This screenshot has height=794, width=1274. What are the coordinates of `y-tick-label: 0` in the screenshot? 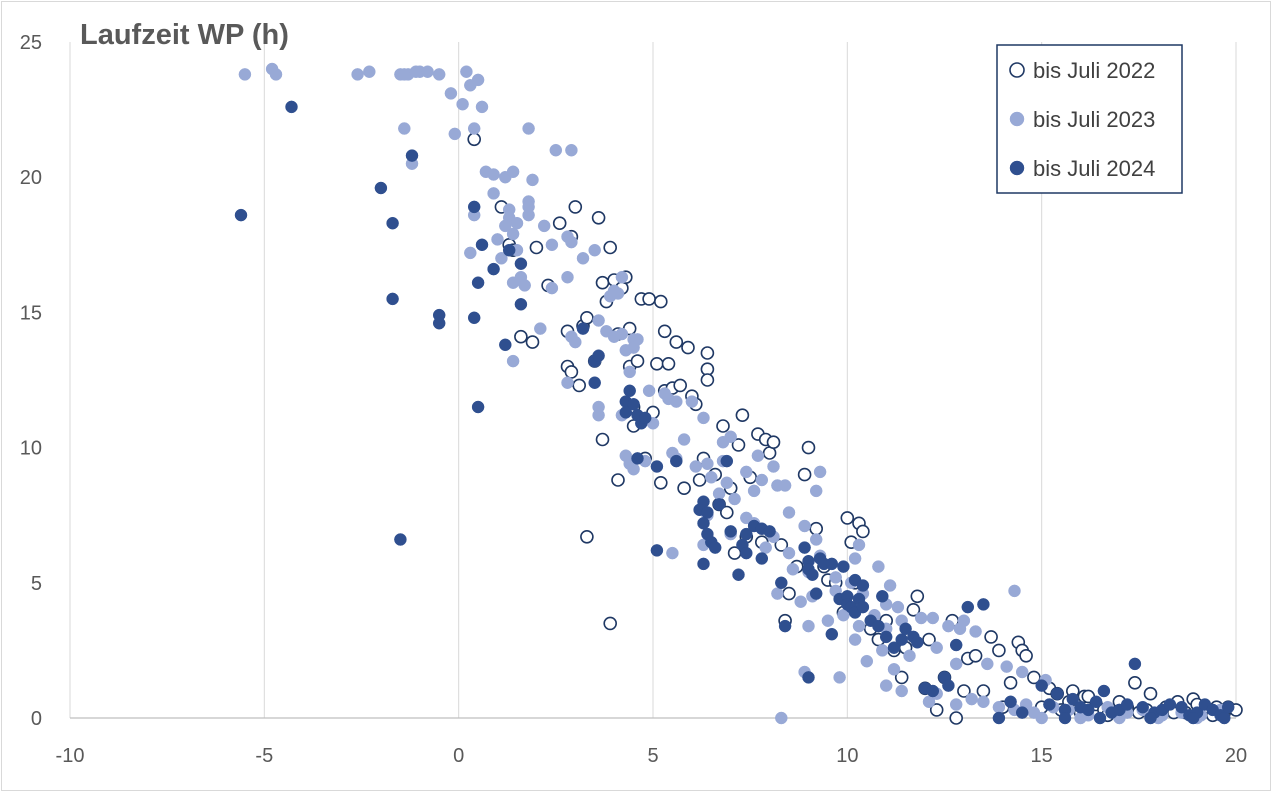 It's located at (36, 719).